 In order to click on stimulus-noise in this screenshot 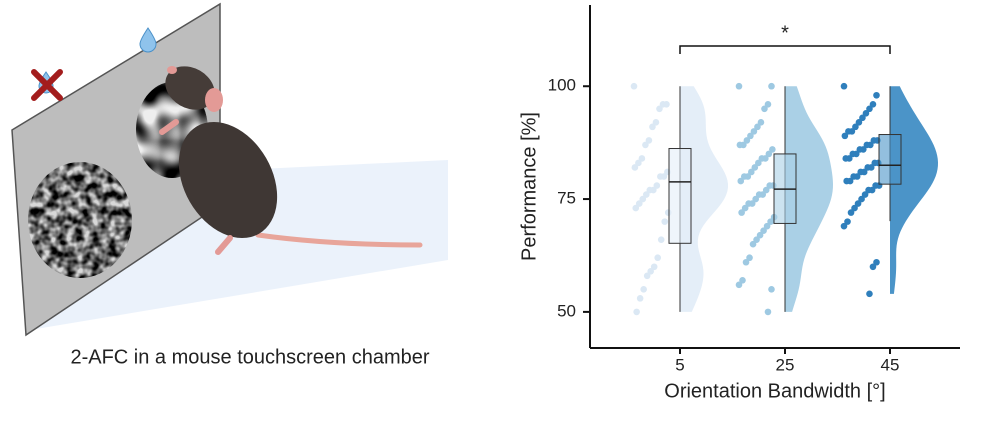, I will do `click(80, 220)`.